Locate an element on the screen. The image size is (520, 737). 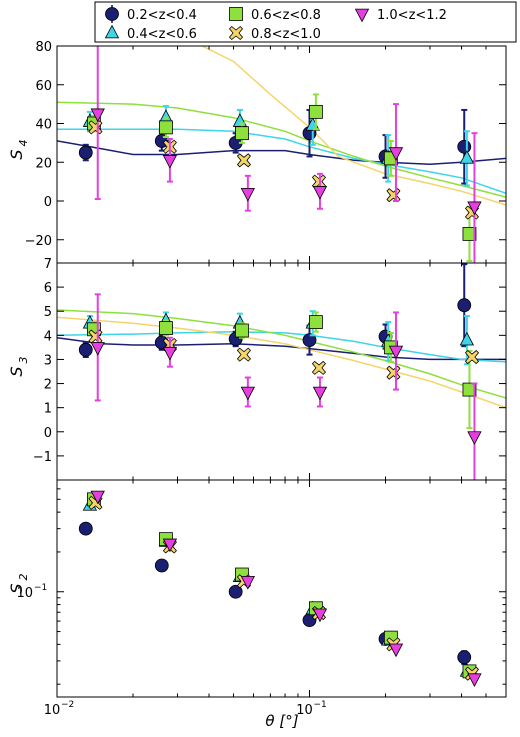
y-tick-label: −1 is located at coordinates (42, 457).